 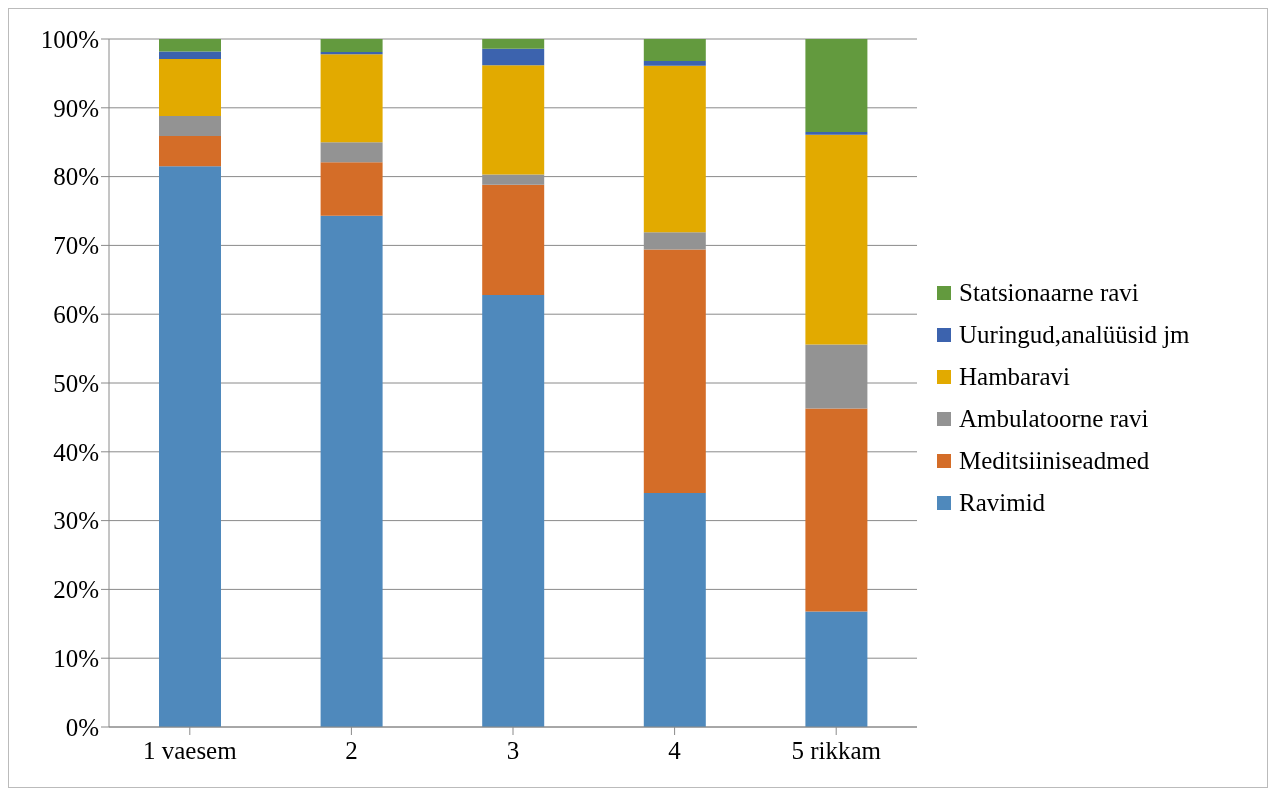 What do you see at coordinates (1049, 293) in the screenshot?
I see `legend-label: Statsionaarne ravi` at bounding box center [1049, 293].